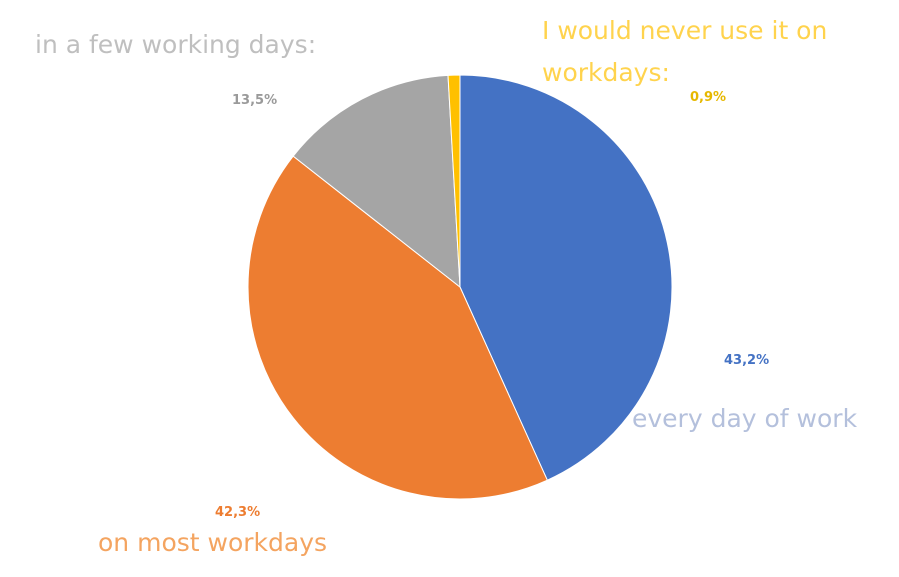 This screenshot has height=577, width=899. I want to click on category-label: in a few working days:, so click(176, 44).